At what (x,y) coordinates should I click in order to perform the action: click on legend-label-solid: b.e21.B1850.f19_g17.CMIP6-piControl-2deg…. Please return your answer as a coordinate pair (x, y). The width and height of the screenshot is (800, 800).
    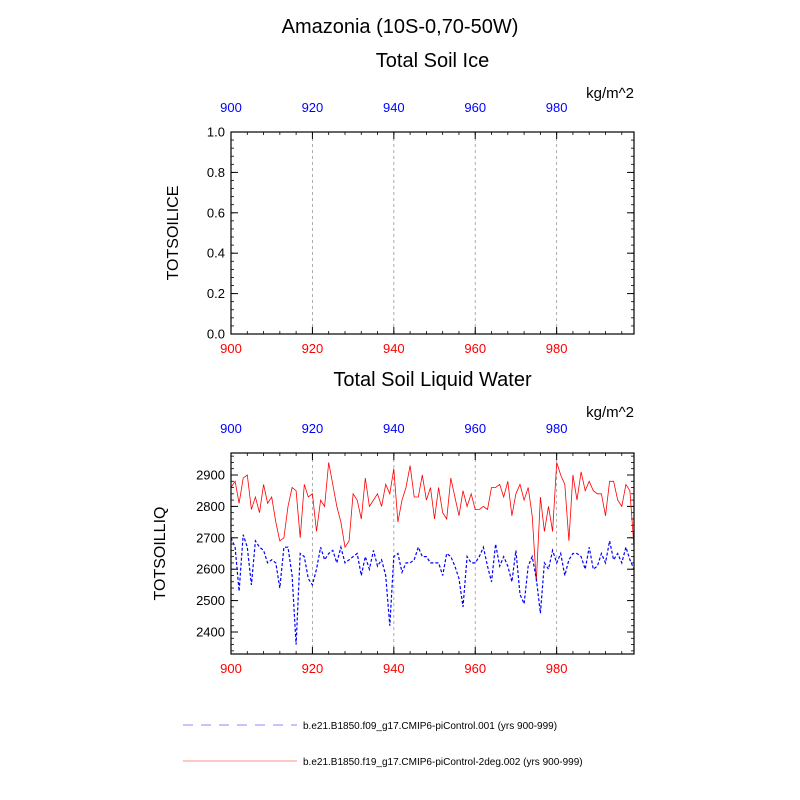
    Looking at the image, I should click on (443, 762).